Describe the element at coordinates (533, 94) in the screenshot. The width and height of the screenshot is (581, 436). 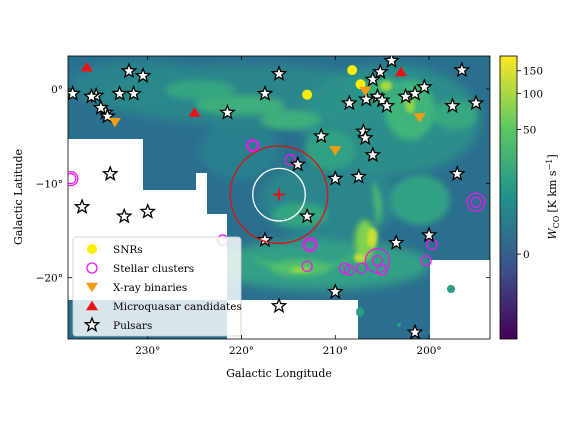
I see `colorbar-tick-label: 100` at that location.